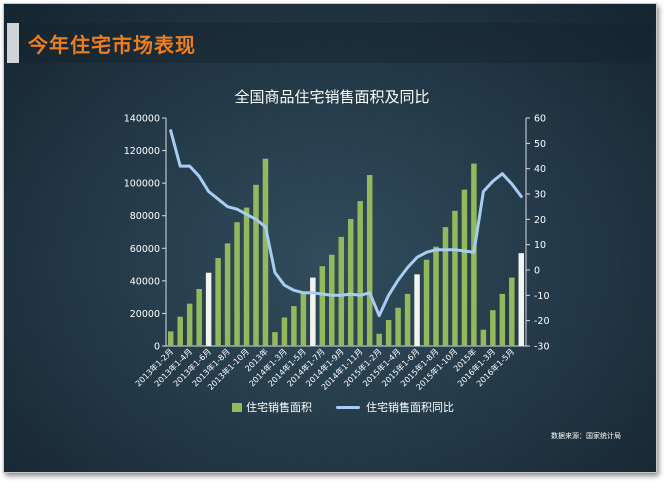 Image resolution: width=664 pixels, height=482 pixels. What do you see at coordinates (142, 184) in the screenshot?
I see `left-axis-tick-label: 100000` at bounding box center [142, 184].